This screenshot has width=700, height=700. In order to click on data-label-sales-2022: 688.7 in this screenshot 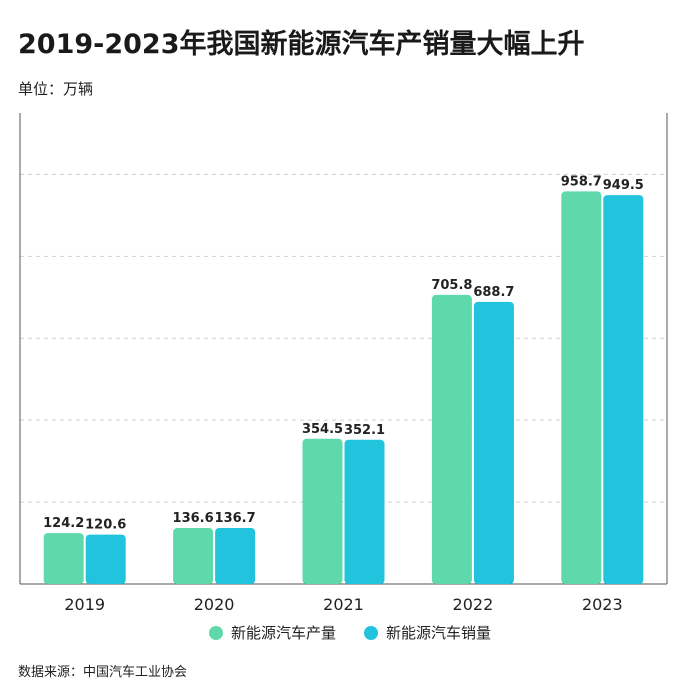, I will do `click(493, 292)`.